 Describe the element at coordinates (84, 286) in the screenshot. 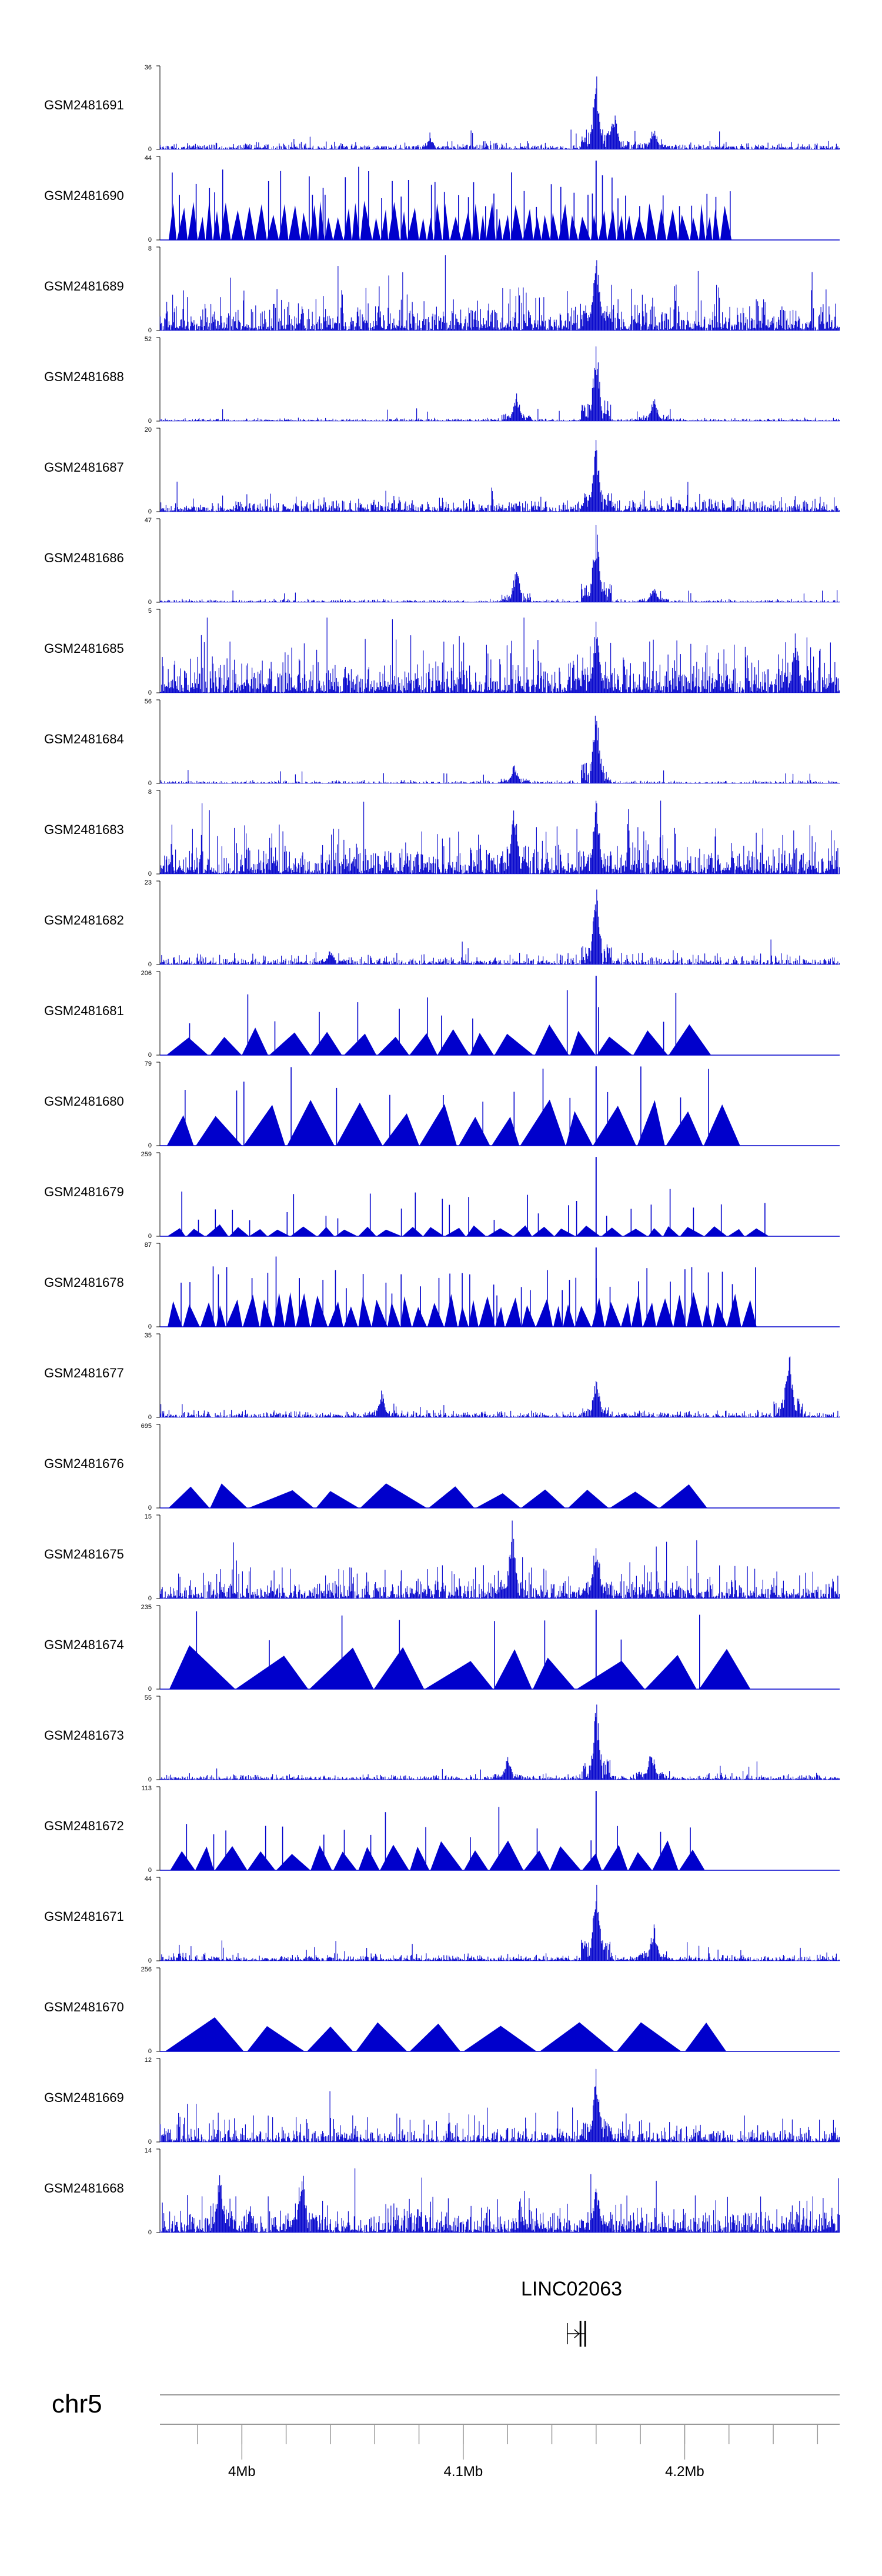

I see `track-label: GSM2481689` at that location.